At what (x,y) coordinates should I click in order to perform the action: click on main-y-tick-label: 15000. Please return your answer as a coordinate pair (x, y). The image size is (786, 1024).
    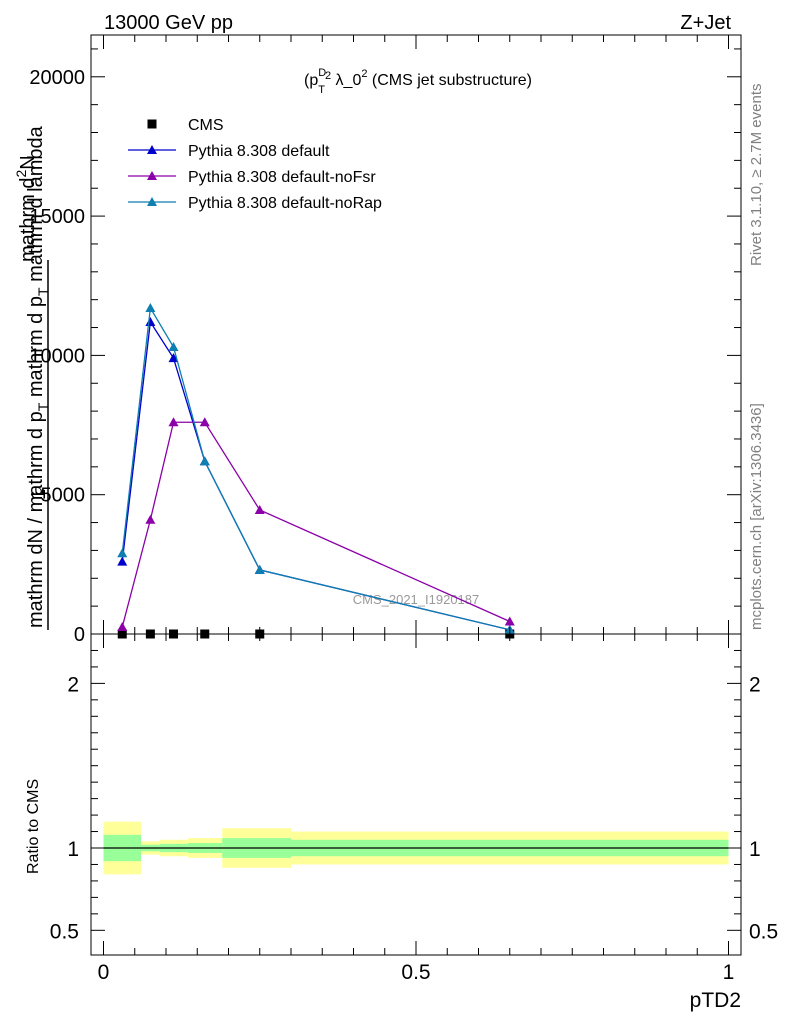
    Looking at the image, I should click on (57, 217).